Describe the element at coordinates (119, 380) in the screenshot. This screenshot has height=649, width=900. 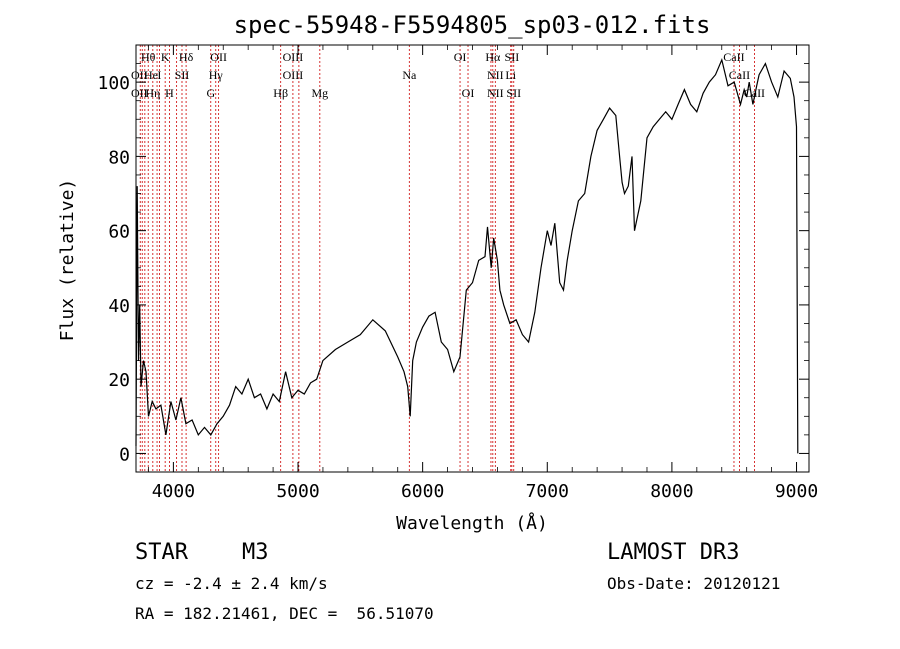
I see `y-tick-label: 20` at that location.